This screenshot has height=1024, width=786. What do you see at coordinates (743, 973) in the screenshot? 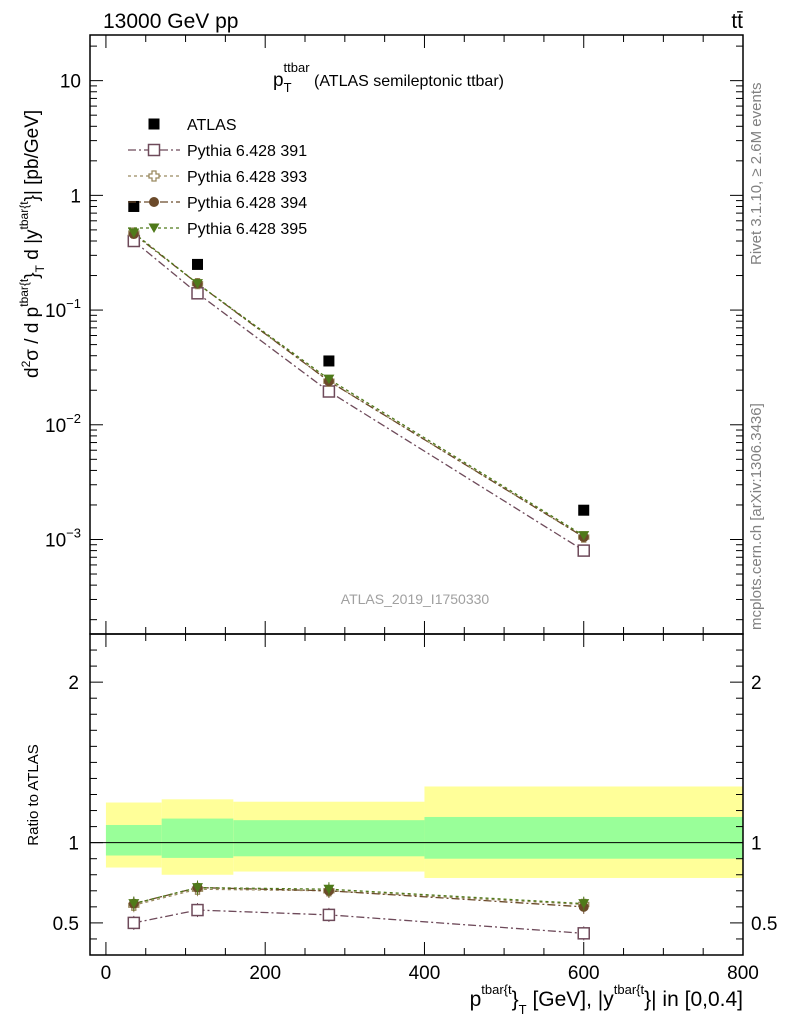
I see `x-tick-label: 800` at bounding box center [743, 973].